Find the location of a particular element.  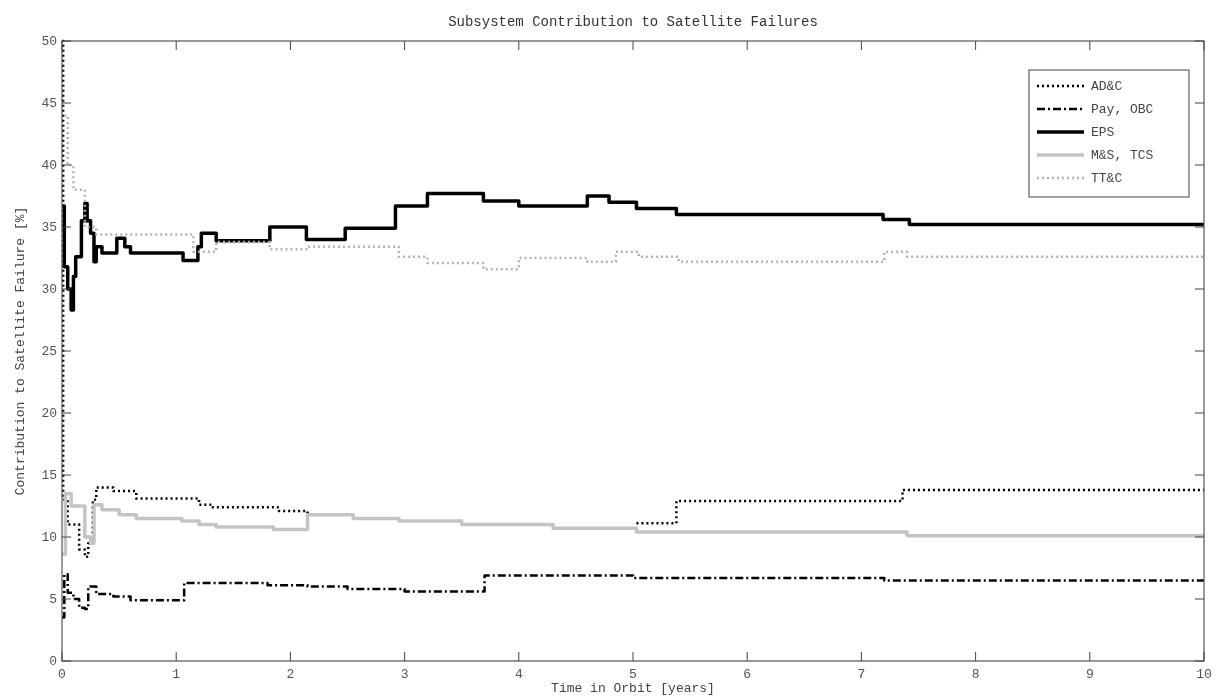

legend-label: TT&C is located at coordinates (1107, 178).